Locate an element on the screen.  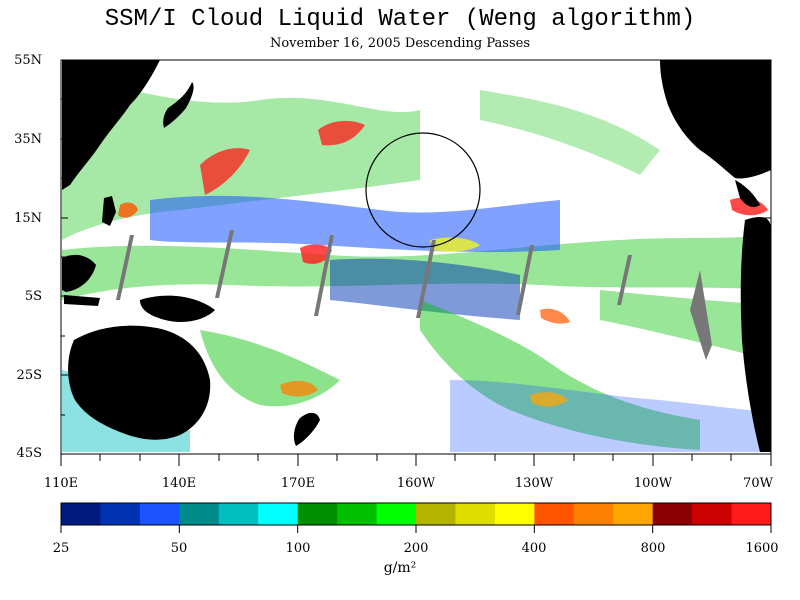
lon-label-70w: 70W is located at coordinates (758, 483).